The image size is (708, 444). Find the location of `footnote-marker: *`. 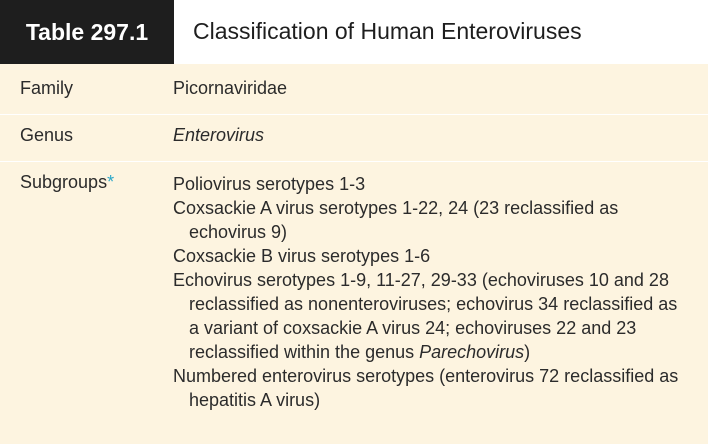

footnote-marker: * is located at coordinates (111, 182).